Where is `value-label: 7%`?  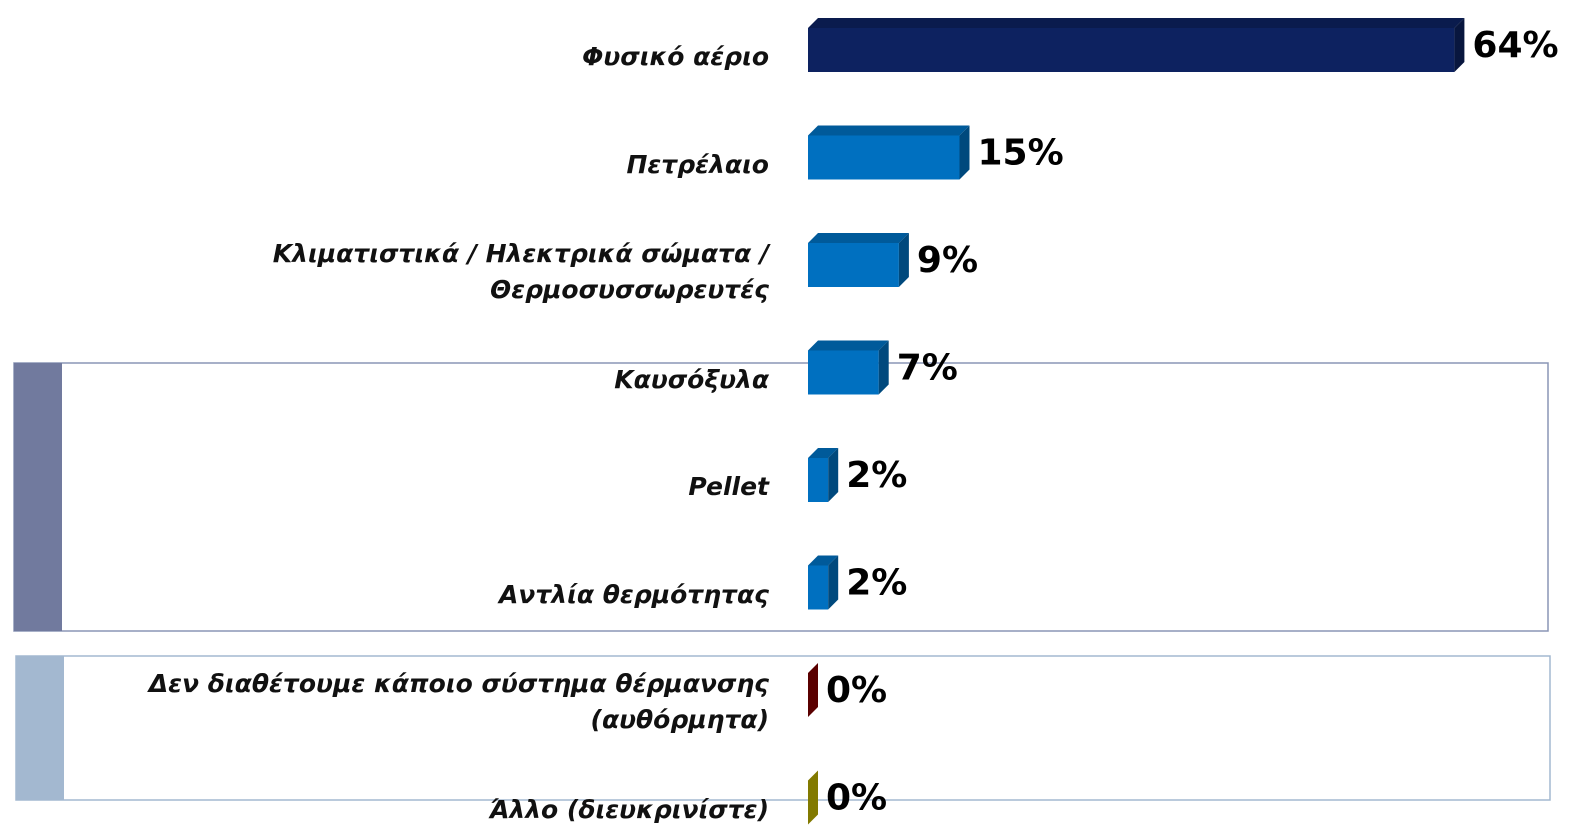
value-label: 7% is located at coordinates (927, 368).